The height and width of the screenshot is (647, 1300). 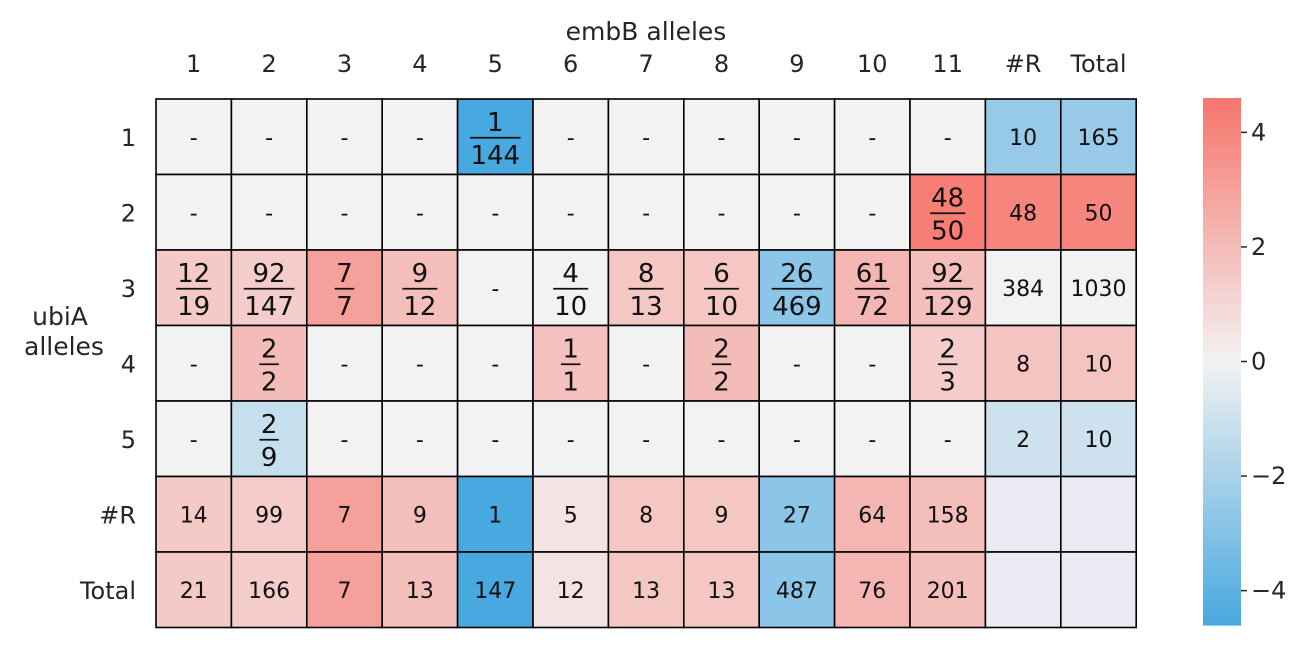 I want to click on y-axis-title: ubiA alleles, so click(x=64, y=331).